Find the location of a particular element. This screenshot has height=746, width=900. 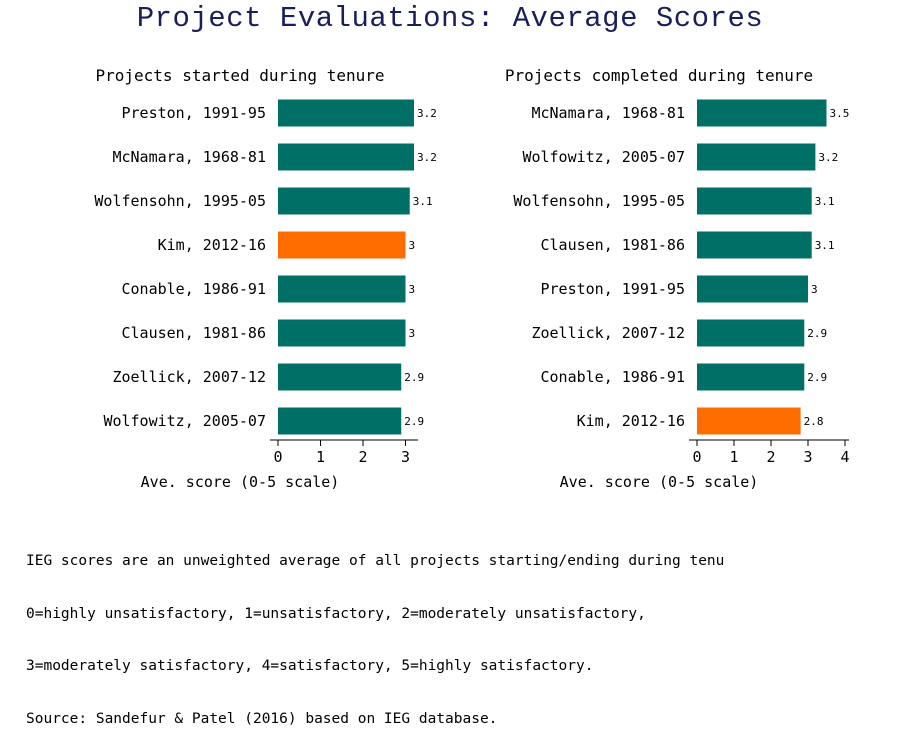

value-label: 3.5 is located at coordinates (840, 113).